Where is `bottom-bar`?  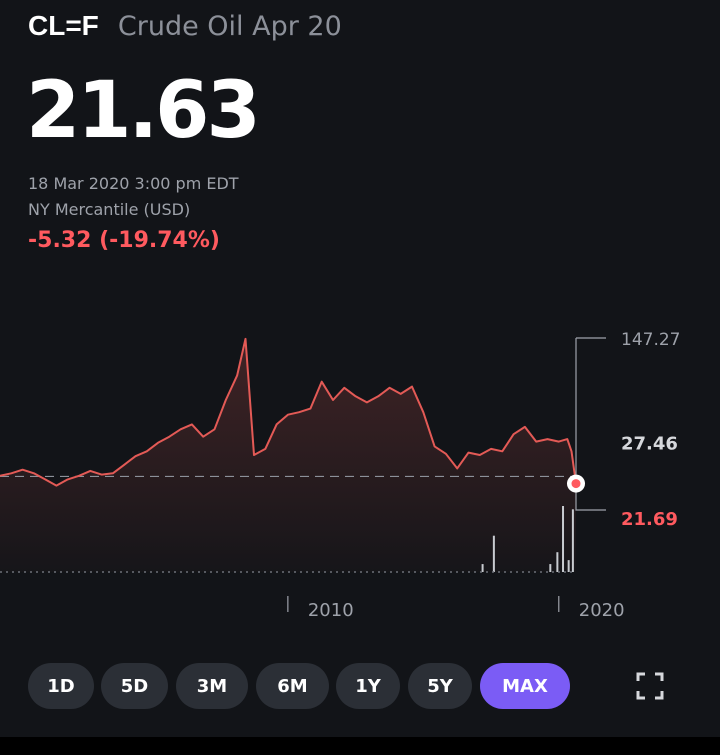
bottom-bar is located at coordinates (360, 746).